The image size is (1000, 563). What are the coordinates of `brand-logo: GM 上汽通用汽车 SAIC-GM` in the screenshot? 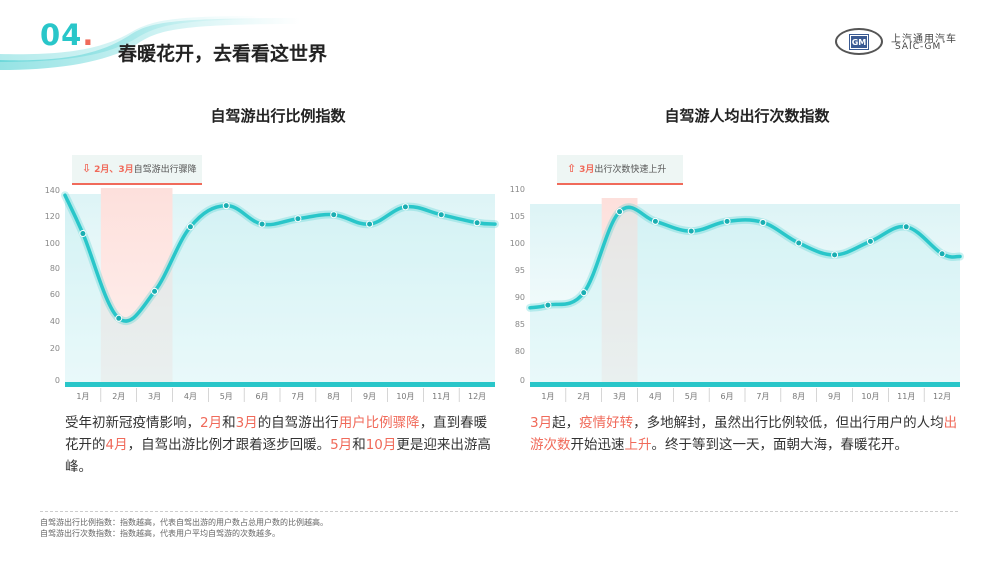 It's located at (900, 42).